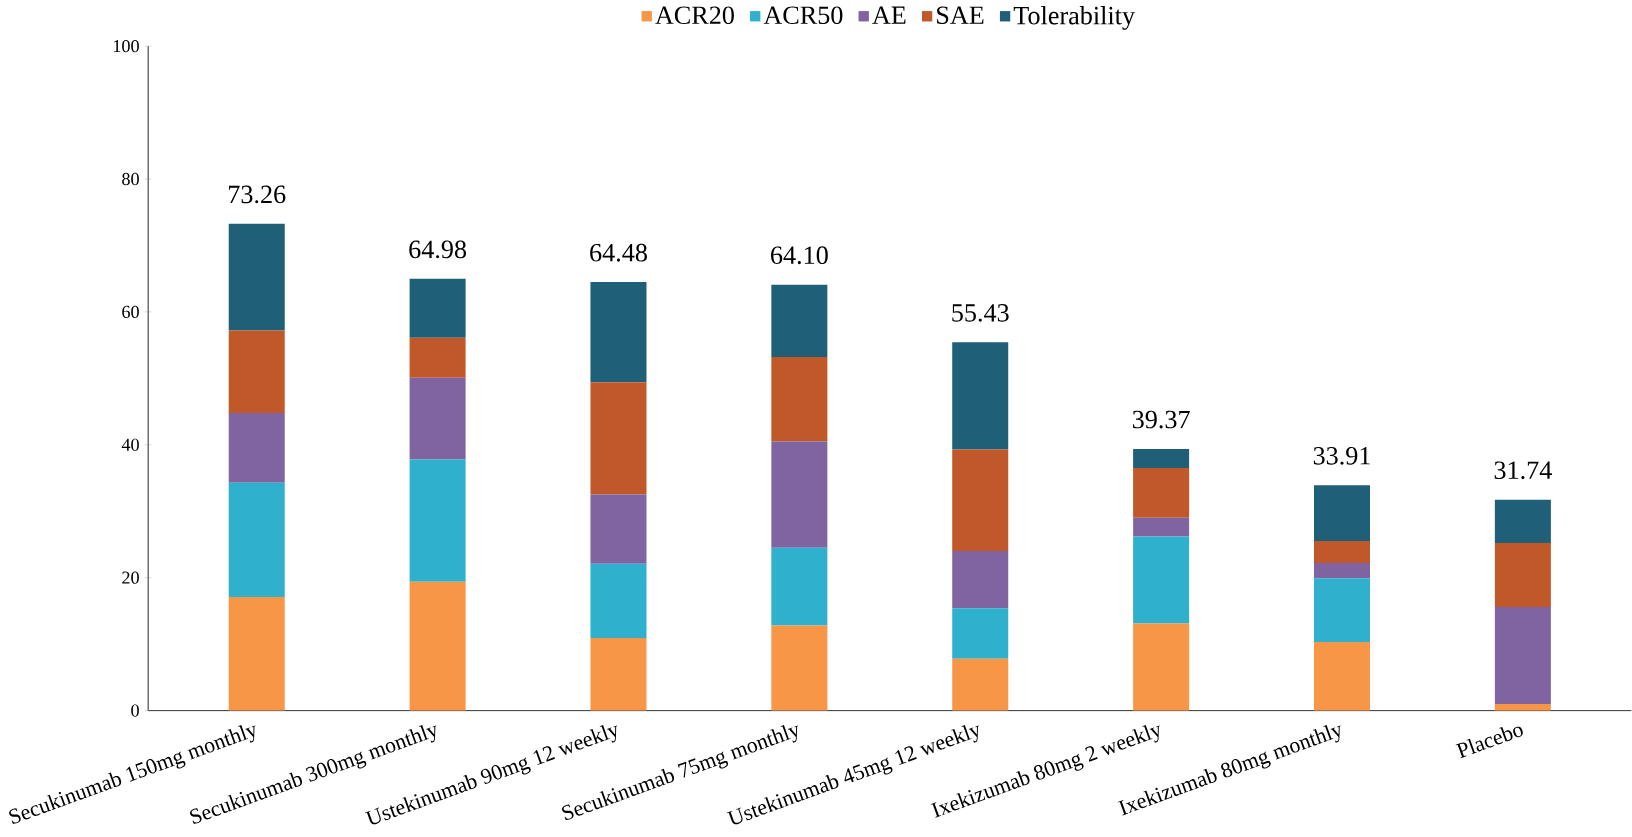  What do you see at coordinates (130, 577) in the screenshot?
I see `y-tick-label: 20` at bounding box center [130, 577].